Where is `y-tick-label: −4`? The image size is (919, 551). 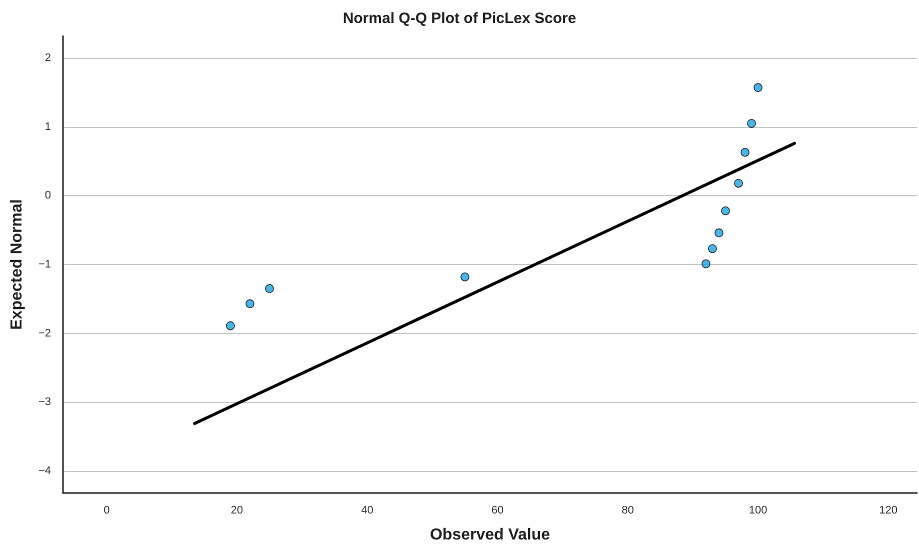 y-tick-label: −4 is located at coordinates (44, 470).